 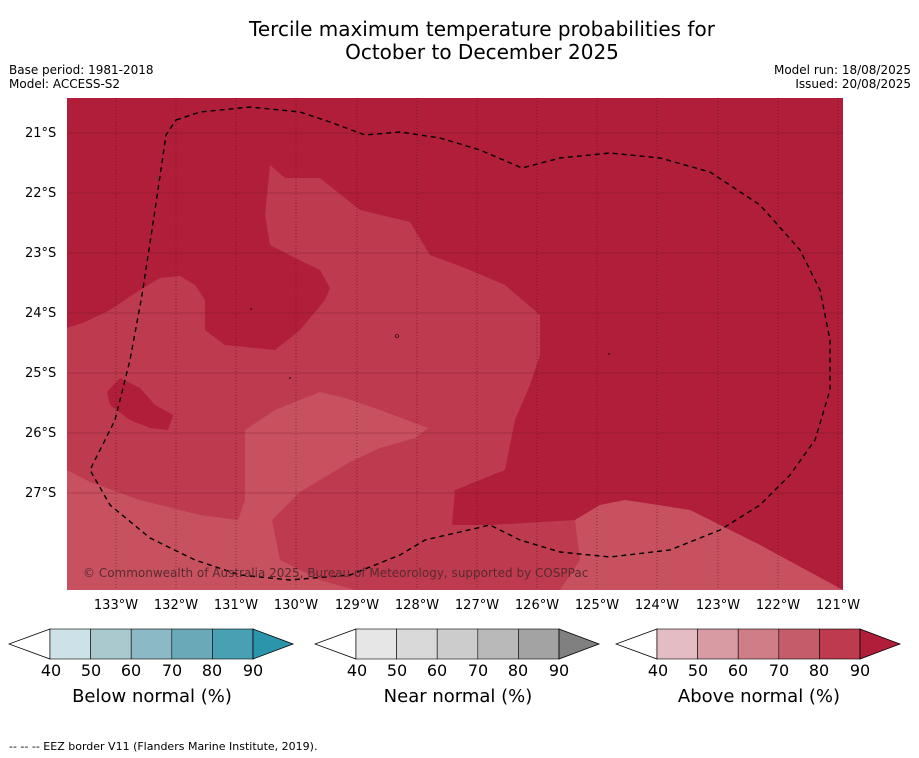 I want to click on base-period: Base period: 1981-2018, so click(x=81, y=70).